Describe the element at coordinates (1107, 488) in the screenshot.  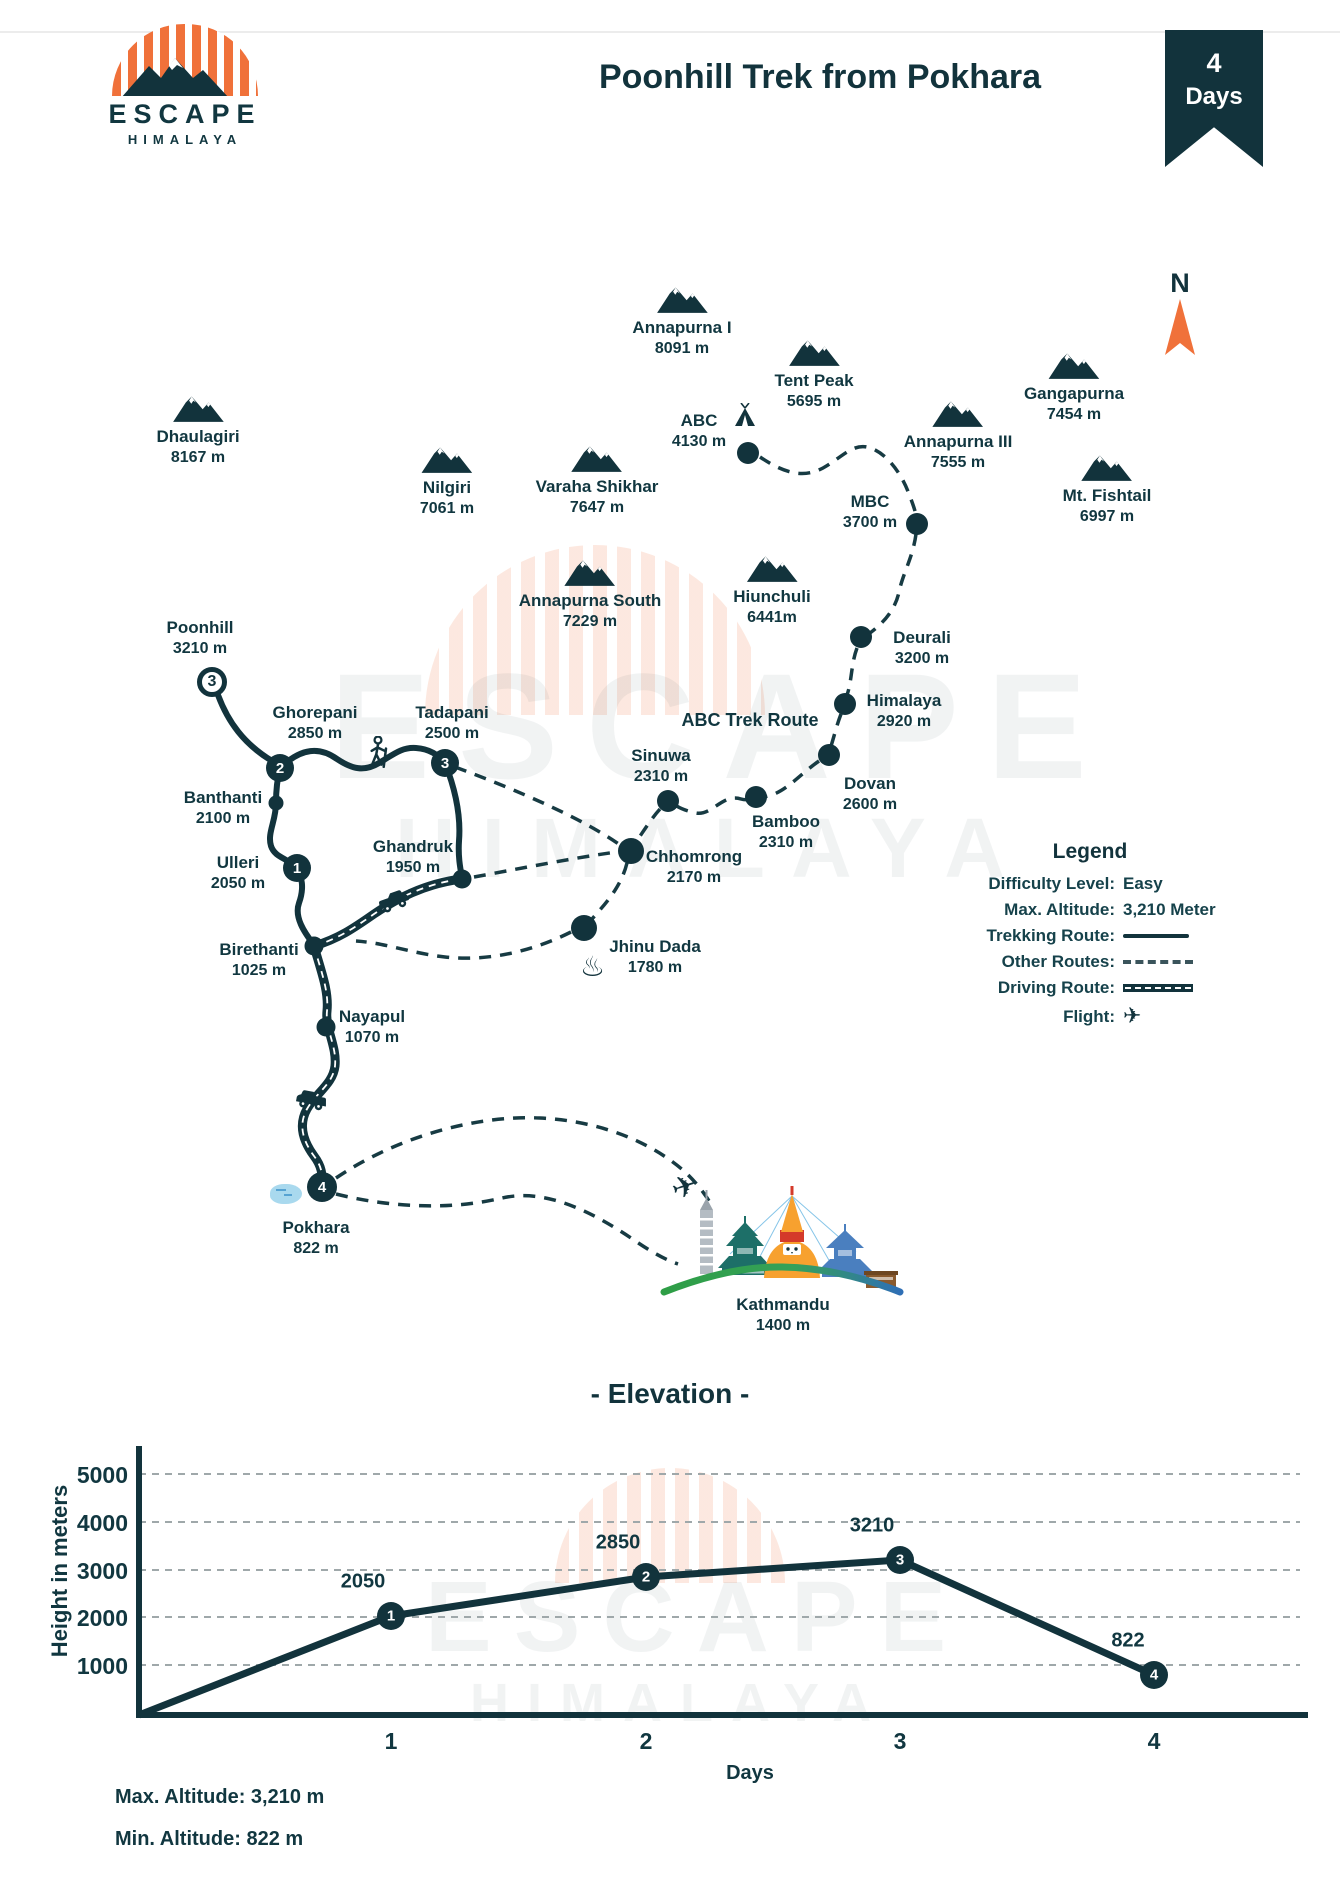
I see `mountain-peak: Mt. Fishtail 6997 m` at that location.